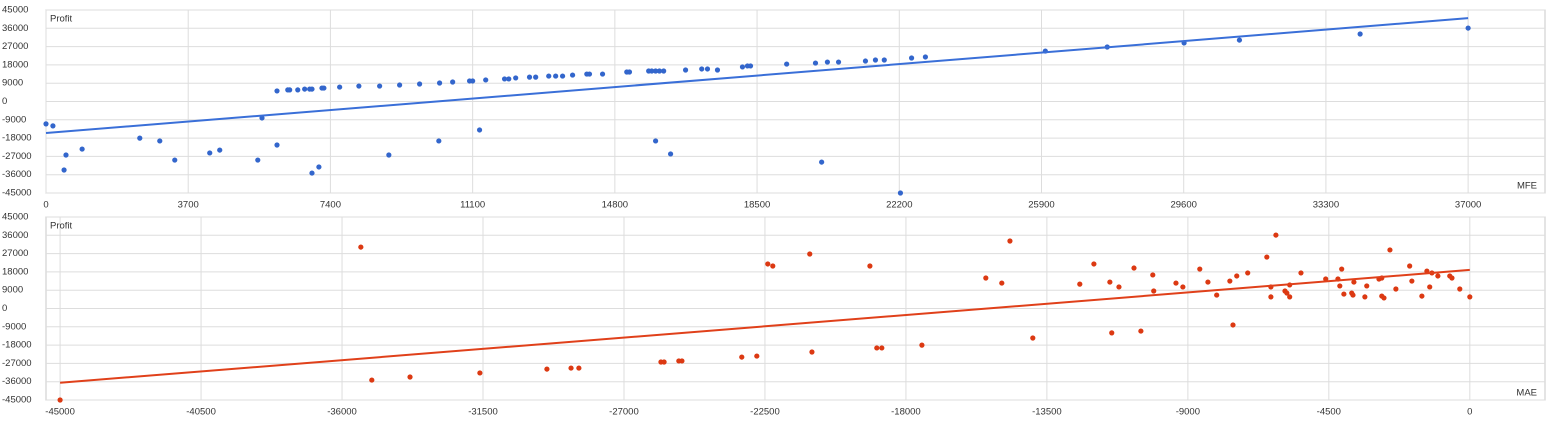 This screenshot has height=426, width=1562. I want to click on y-tick-label: -36000, so click(17, 174).